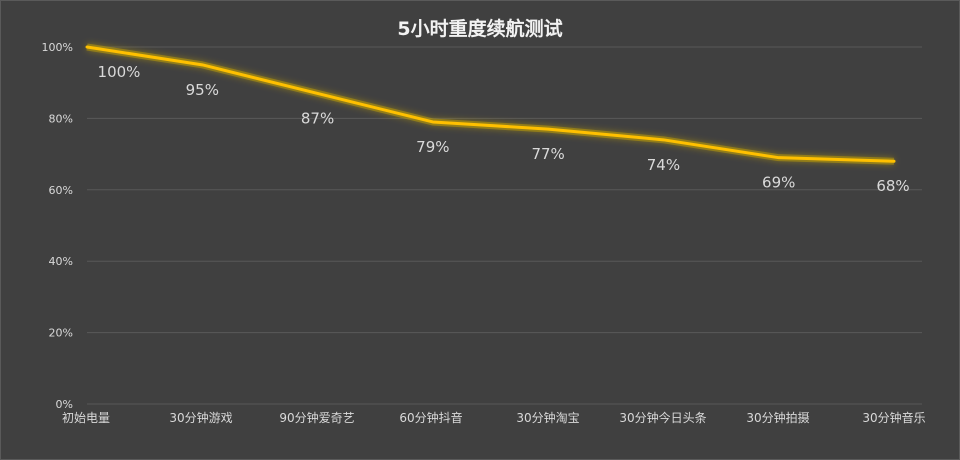 The image size is (960, 460). What do you see at coordinates (61, 190) in the screenshot?
I see `y-tick-label: 60%` at bounding box center [61, 190].